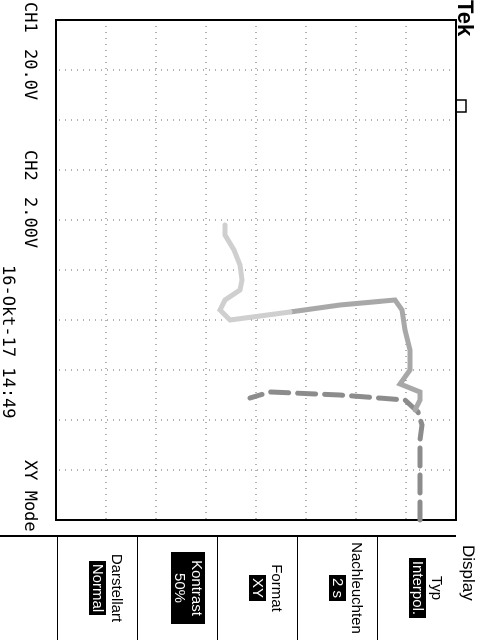 This screenshot has width=480, height=640. Describe the element at coordinates (436, 588) in the screenshot. I see `typ-label: Typ` at that location.